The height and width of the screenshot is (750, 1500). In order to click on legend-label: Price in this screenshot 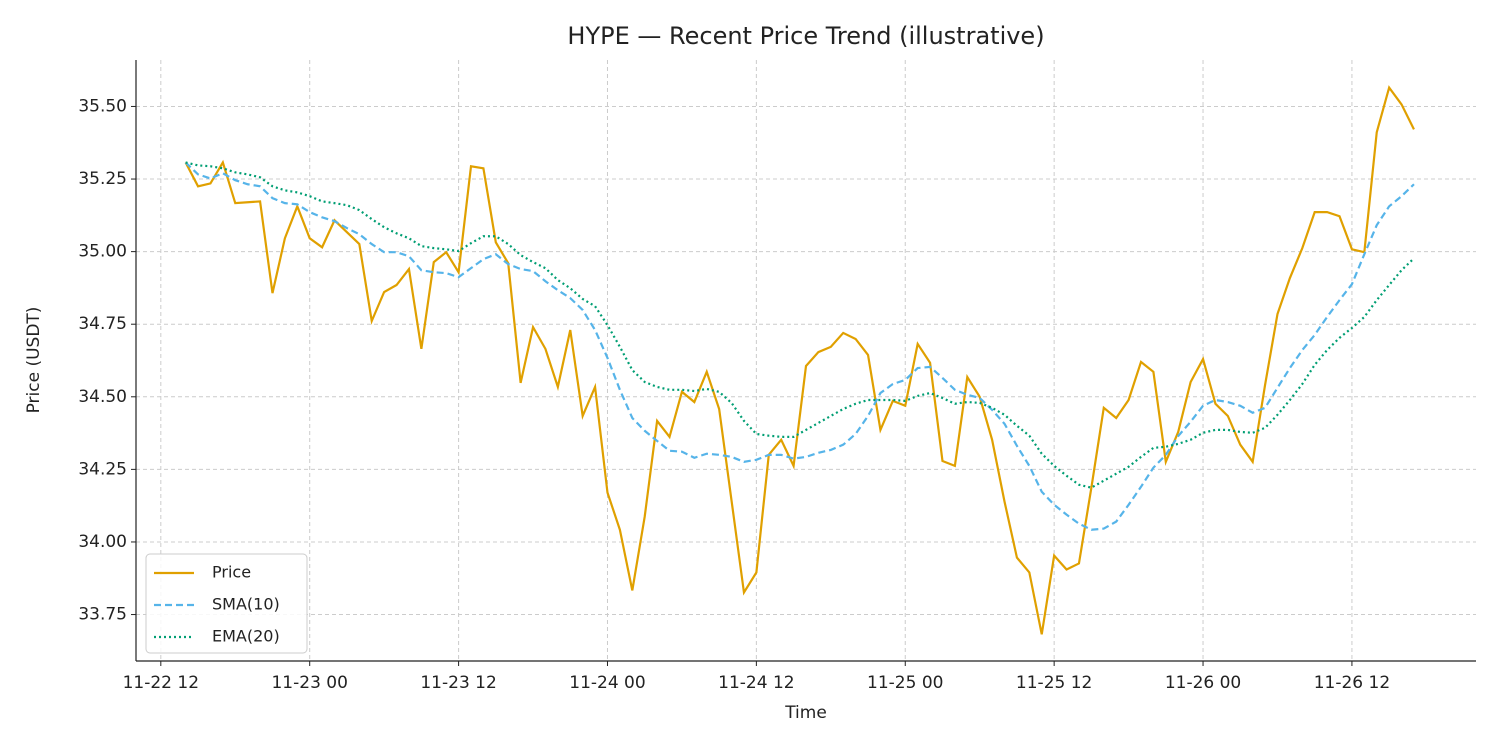, I will do `click(231, 572)`.